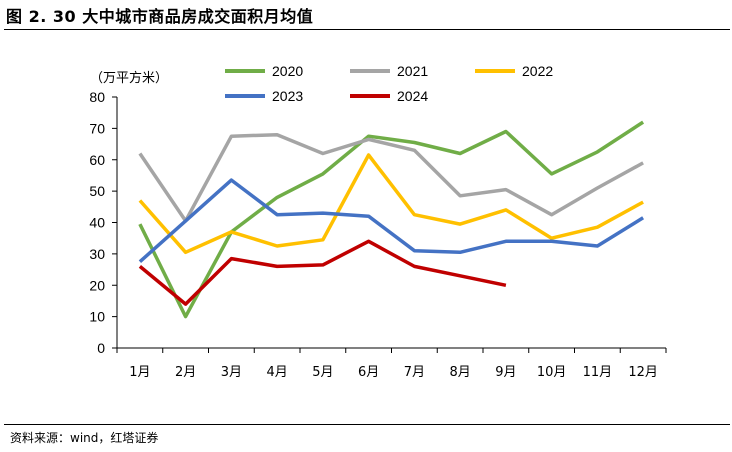  I want to click on legend-label-2020: 2020, so click(287, 71).